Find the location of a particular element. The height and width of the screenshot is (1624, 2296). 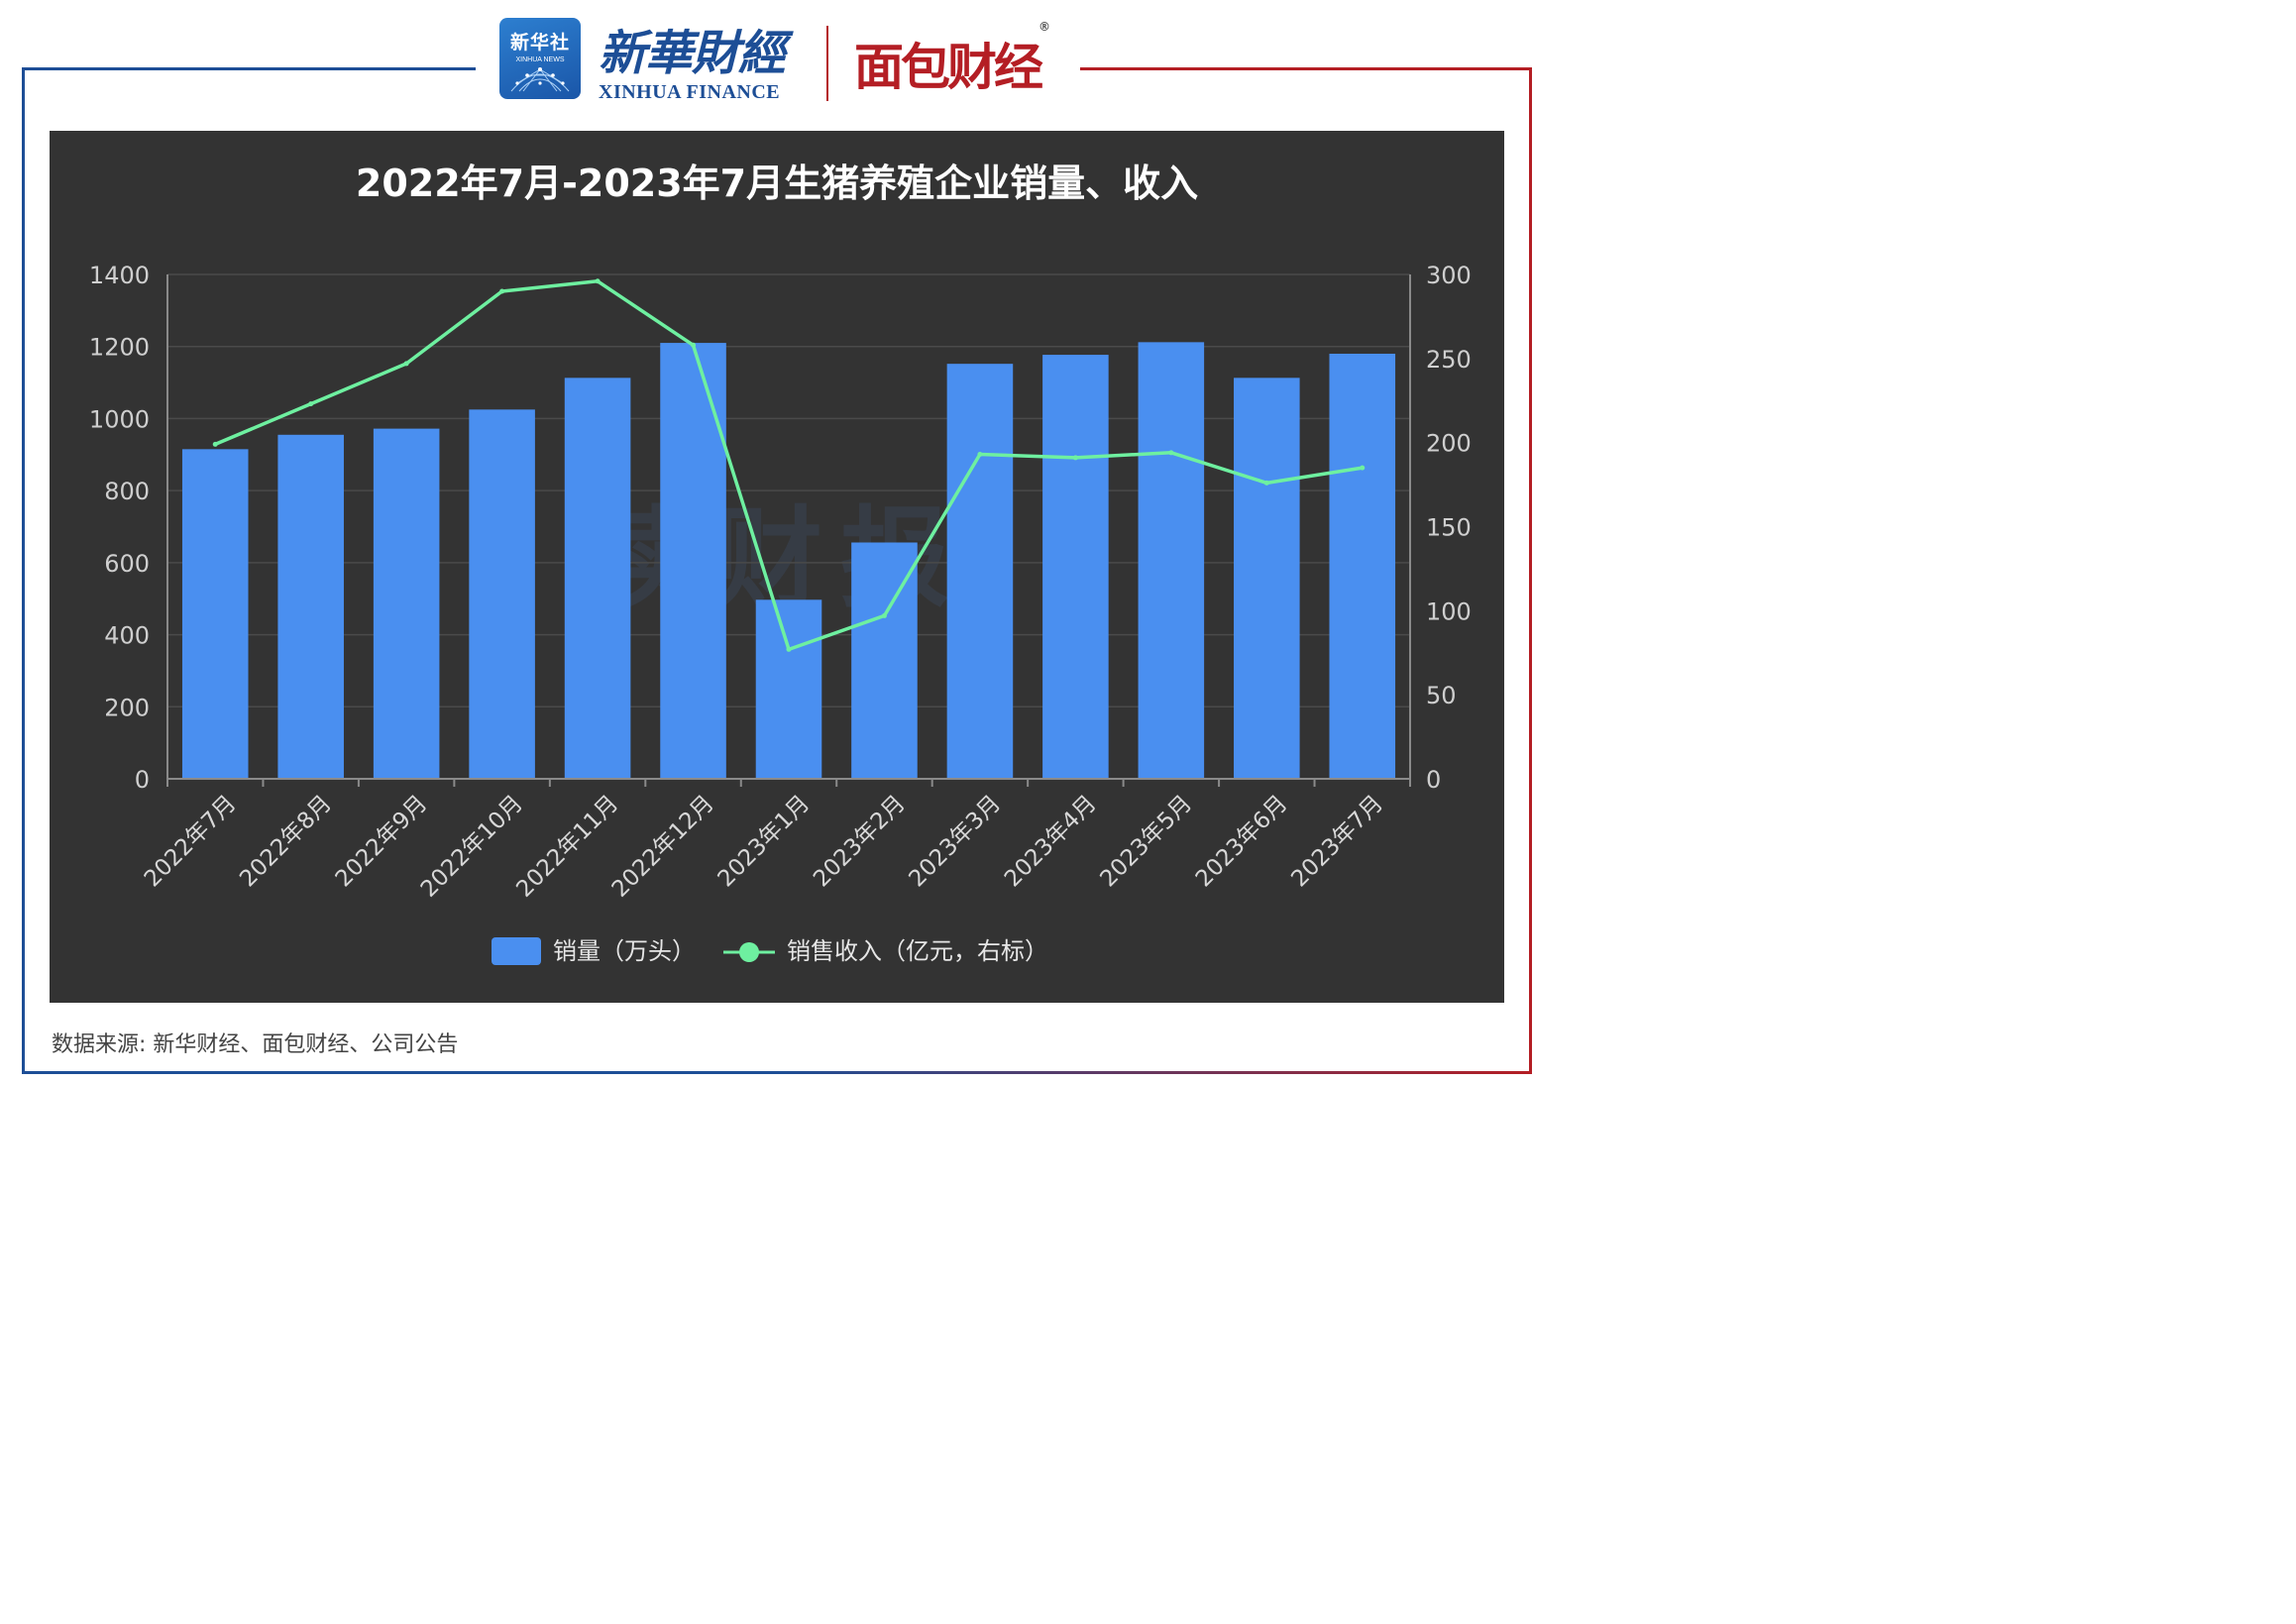

xinhua-news-logo: 新华社 XINHUA NEWS is located at coordinates (540, 58).